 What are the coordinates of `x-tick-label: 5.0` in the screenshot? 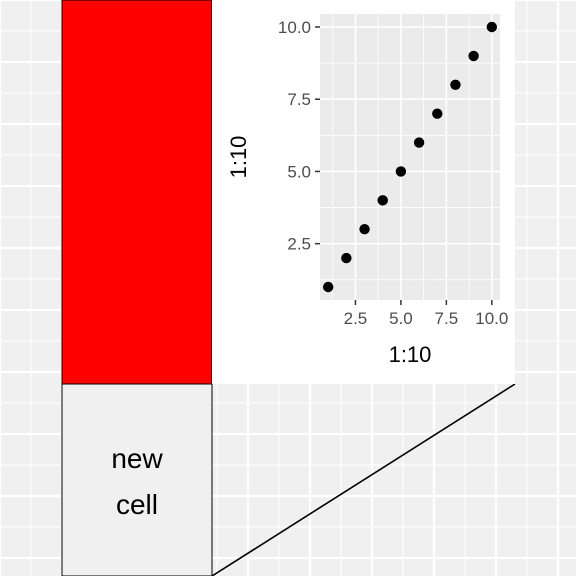 It's located at (401, 318).